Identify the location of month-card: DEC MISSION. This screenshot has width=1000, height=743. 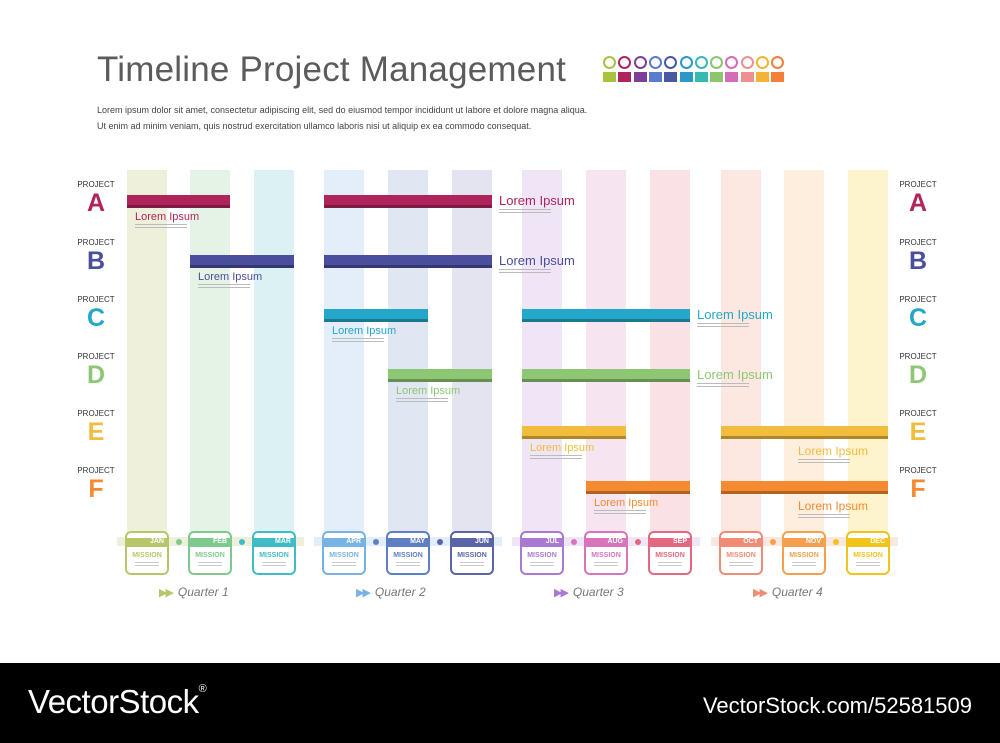
(868, 553).